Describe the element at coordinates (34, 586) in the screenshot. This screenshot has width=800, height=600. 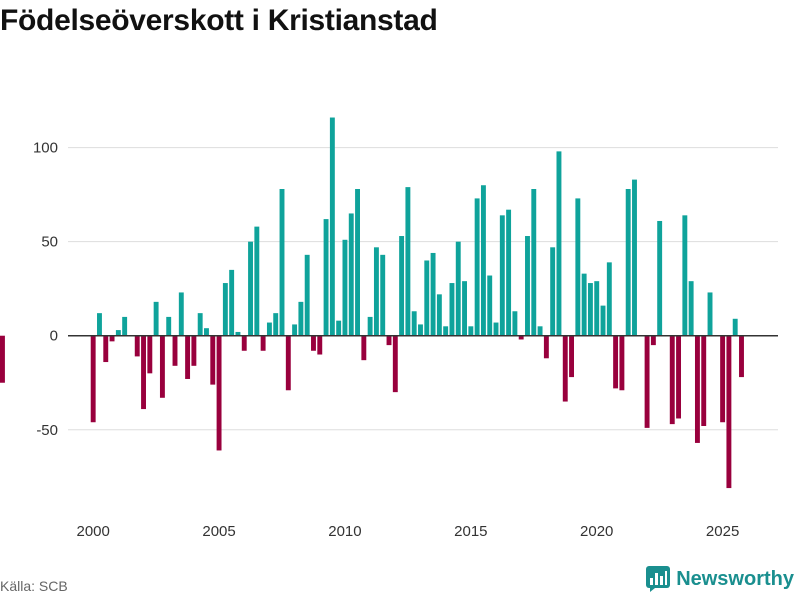
I see `source-note: Källa: SCB` at that location.